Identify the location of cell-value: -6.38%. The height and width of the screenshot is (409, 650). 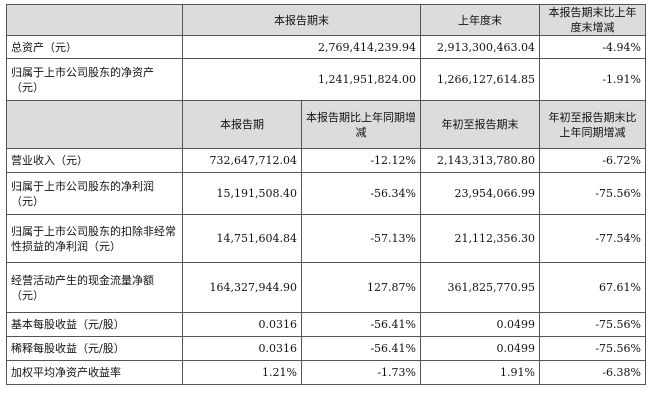
(592, 372).